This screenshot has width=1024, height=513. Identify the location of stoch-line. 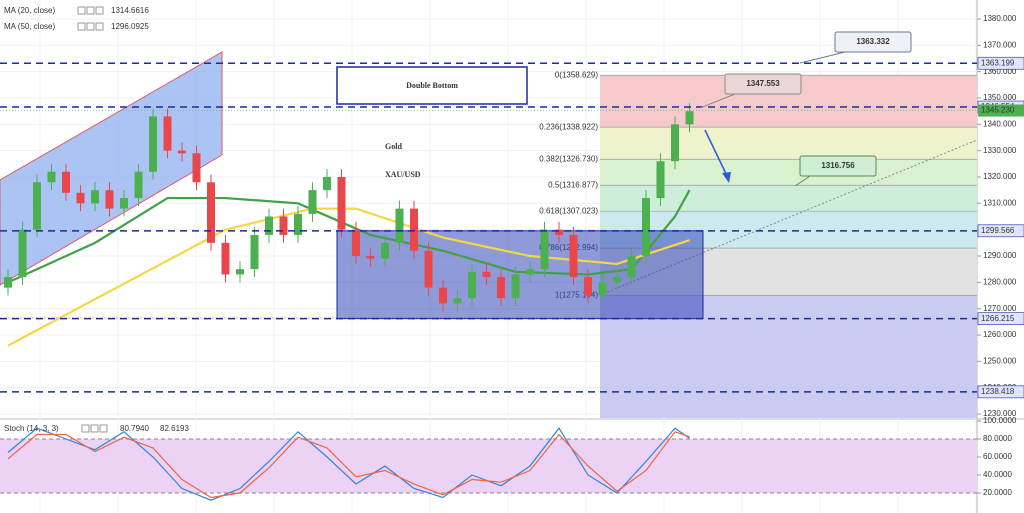
(348, 465).